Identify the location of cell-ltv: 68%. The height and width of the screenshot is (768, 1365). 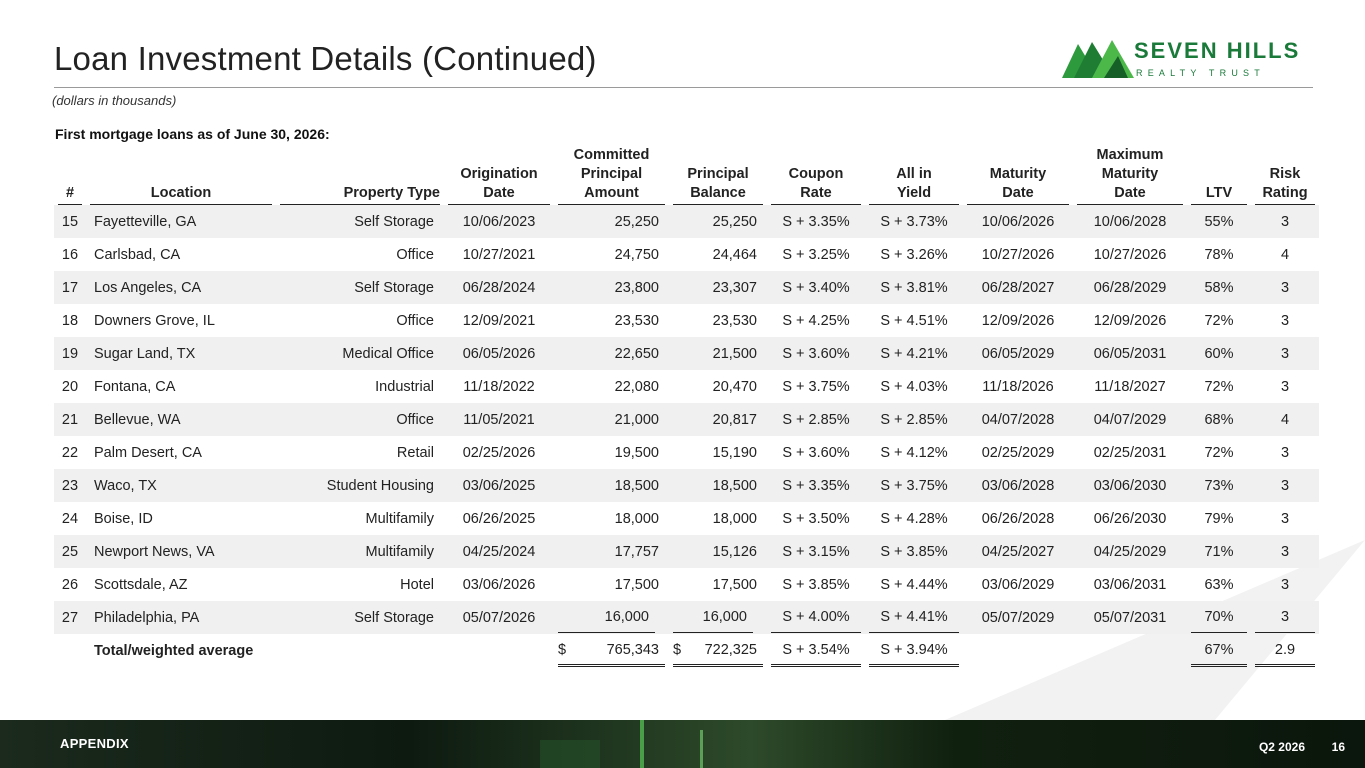
(1219, 419).